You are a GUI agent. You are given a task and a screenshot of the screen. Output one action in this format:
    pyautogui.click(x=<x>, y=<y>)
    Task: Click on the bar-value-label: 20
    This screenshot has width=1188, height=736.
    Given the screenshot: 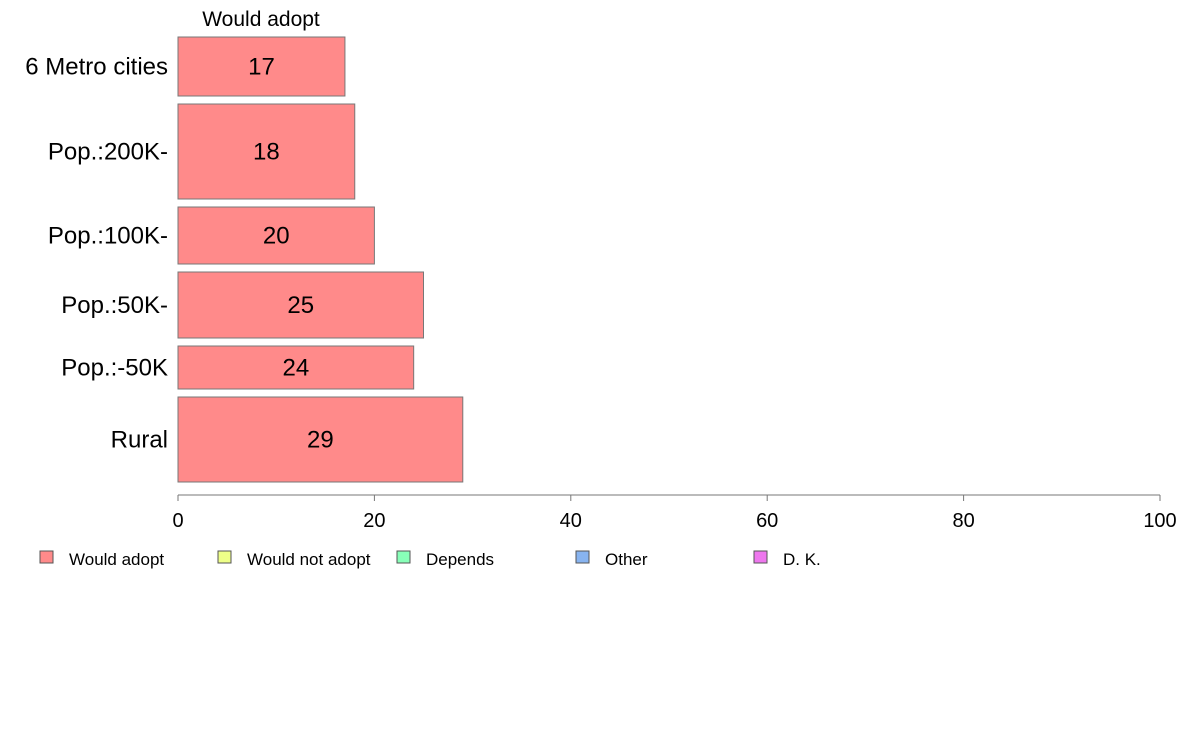 What is the action you would take?
    pyautogui.click(x=276, y=236)
    